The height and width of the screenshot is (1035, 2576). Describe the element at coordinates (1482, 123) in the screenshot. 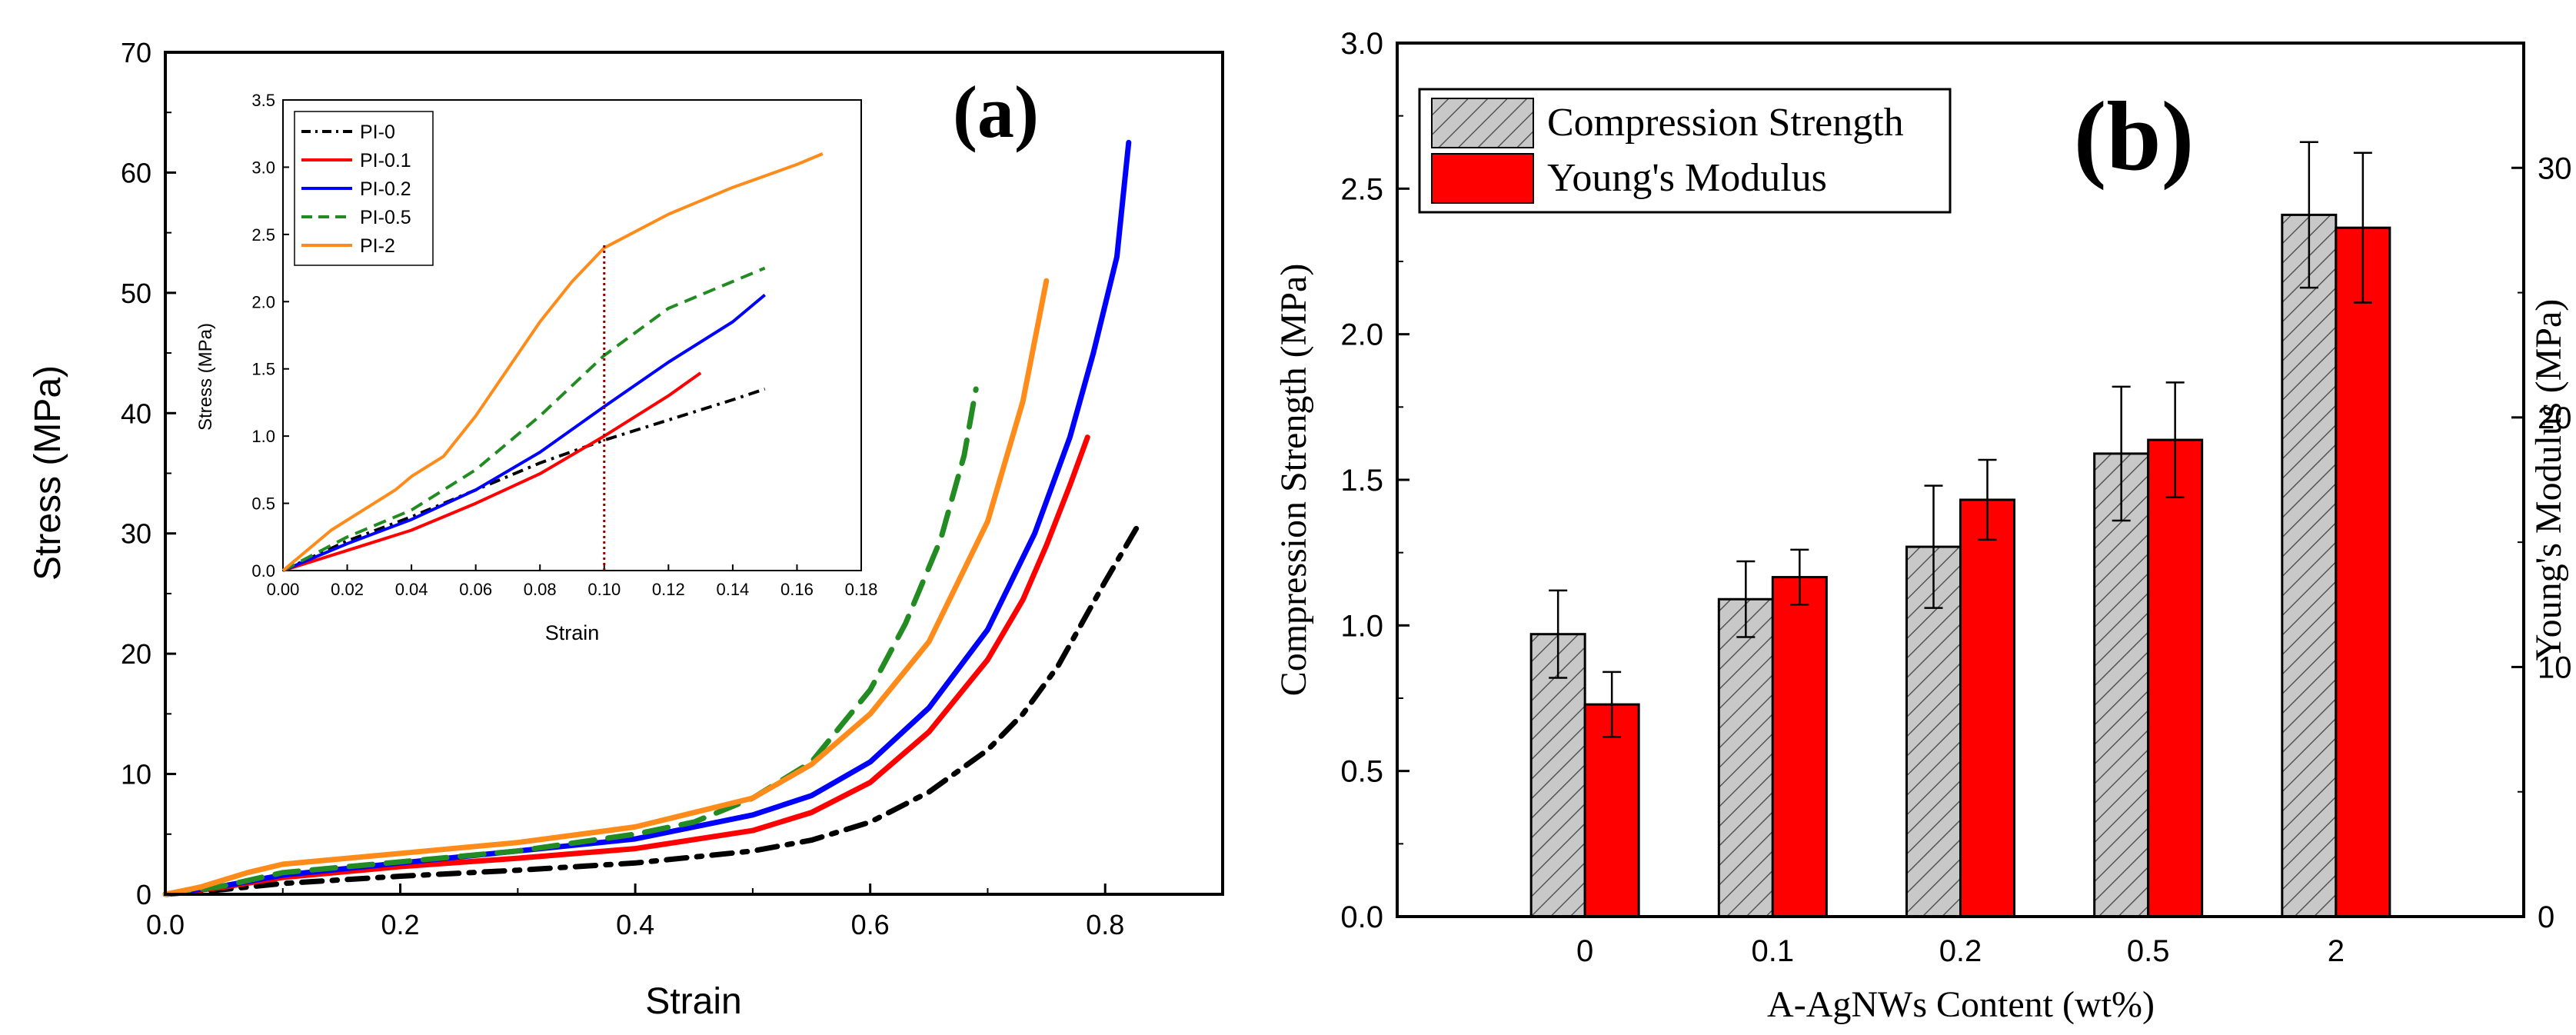

I see `legend-swatch-compression-strength` at that location.